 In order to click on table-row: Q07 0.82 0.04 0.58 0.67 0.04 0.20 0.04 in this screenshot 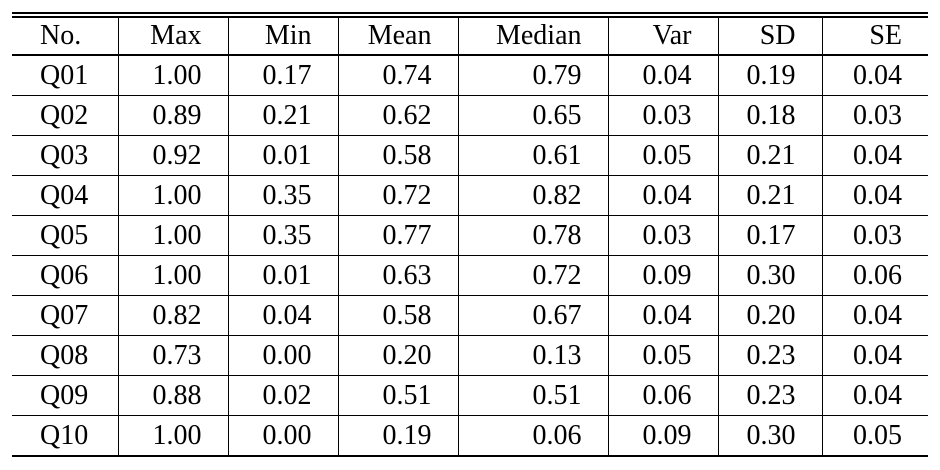, I will do `click(470, 315)`.